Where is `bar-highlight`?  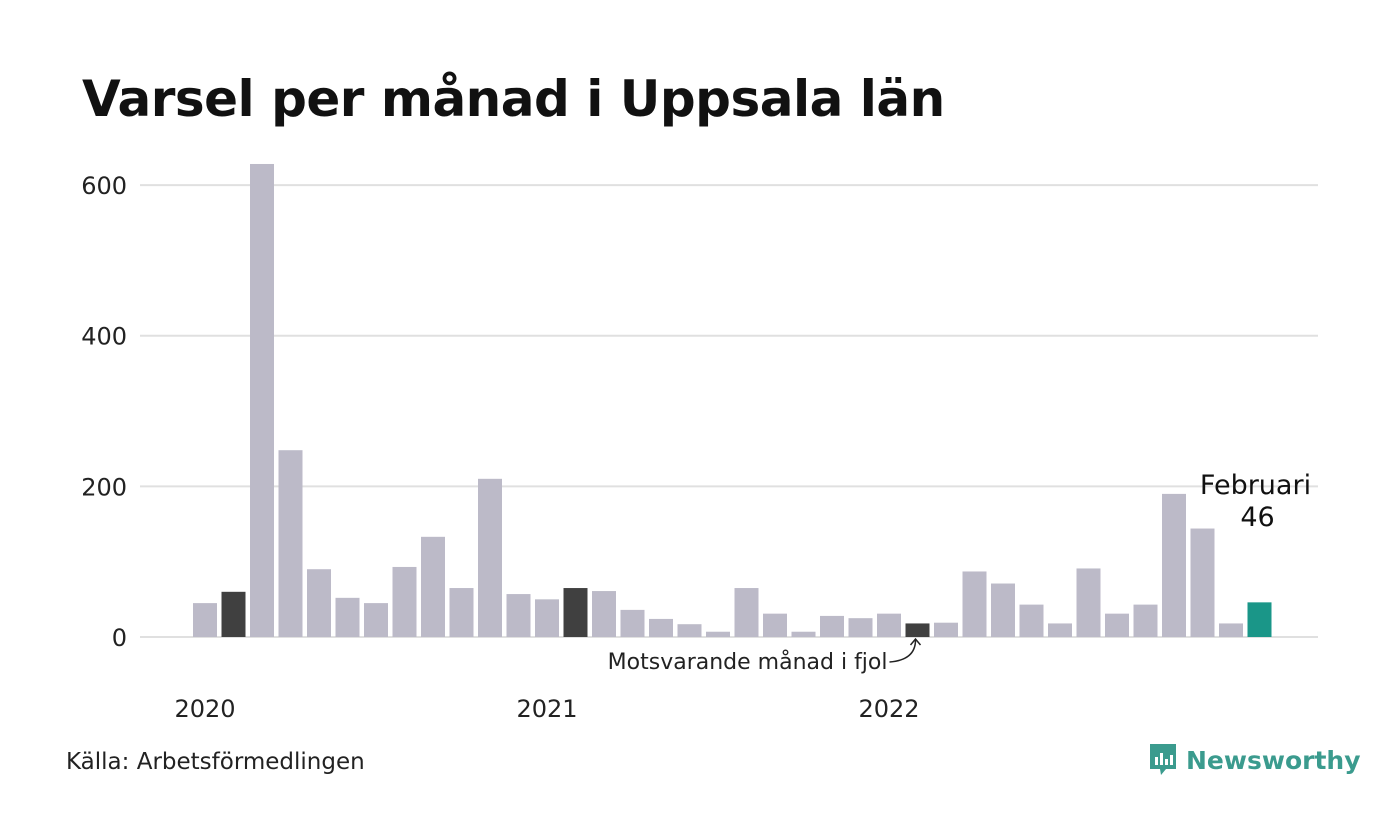
bar-highlight is located at coordinates (1259, 619).